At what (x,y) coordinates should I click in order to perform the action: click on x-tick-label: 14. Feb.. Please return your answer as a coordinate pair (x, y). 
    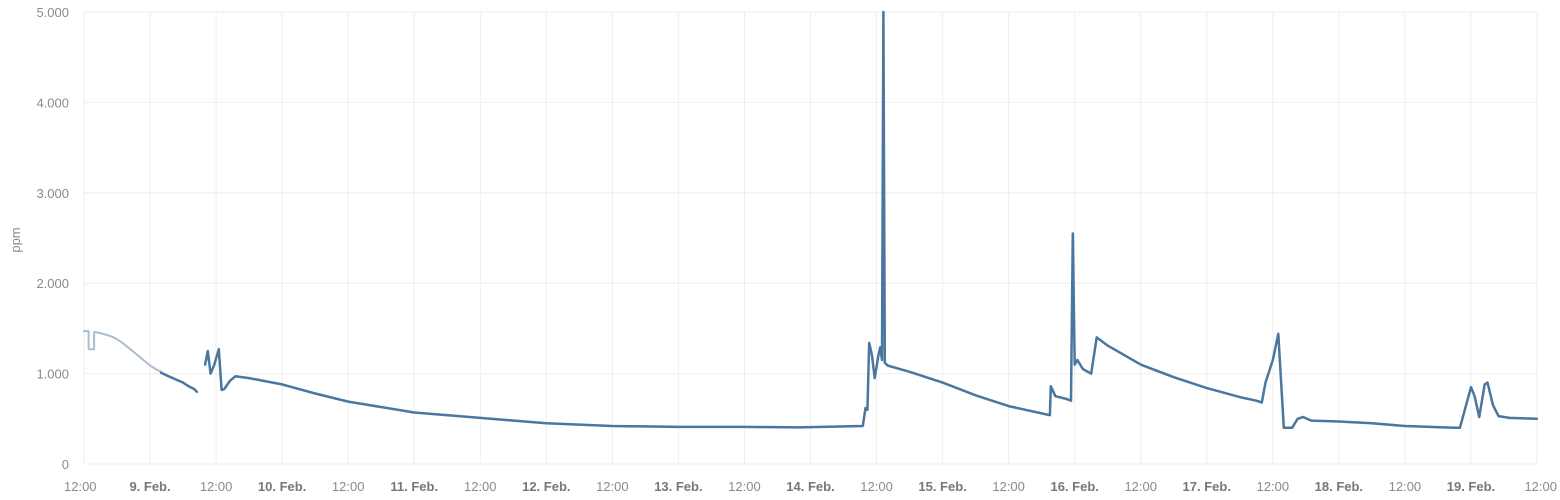
    Looking at the image, I should click on (810, 486).